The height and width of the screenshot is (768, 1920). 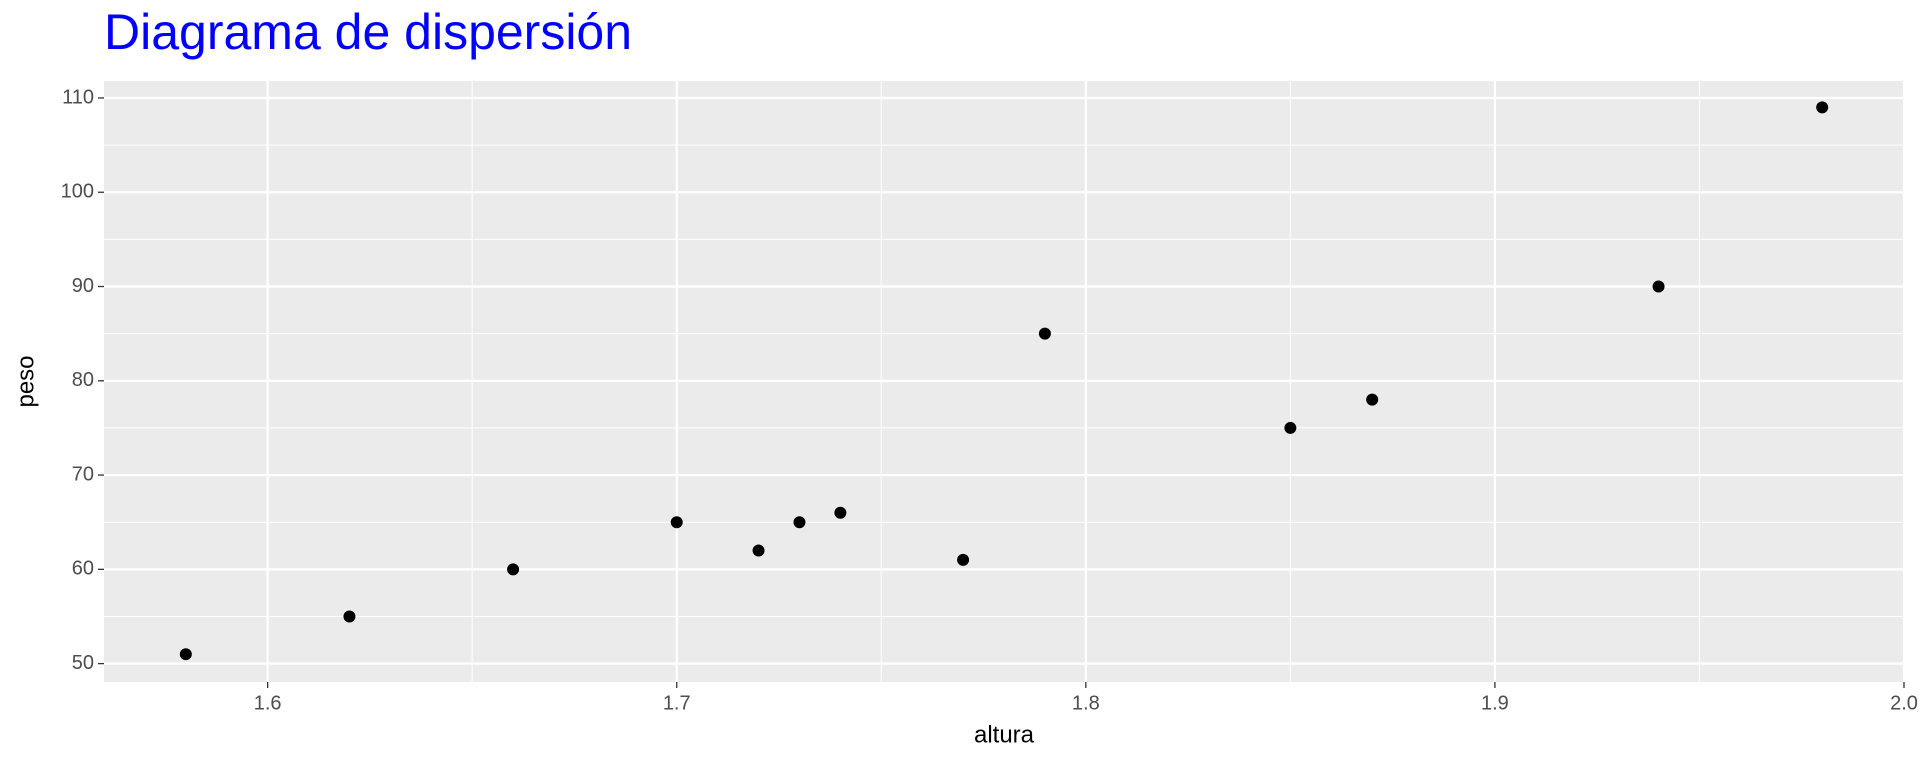 What do you see at coordinates (677, 703) in the screenshot?
I see `x-tick-label: 1.7` at bounding box center [677, 703].